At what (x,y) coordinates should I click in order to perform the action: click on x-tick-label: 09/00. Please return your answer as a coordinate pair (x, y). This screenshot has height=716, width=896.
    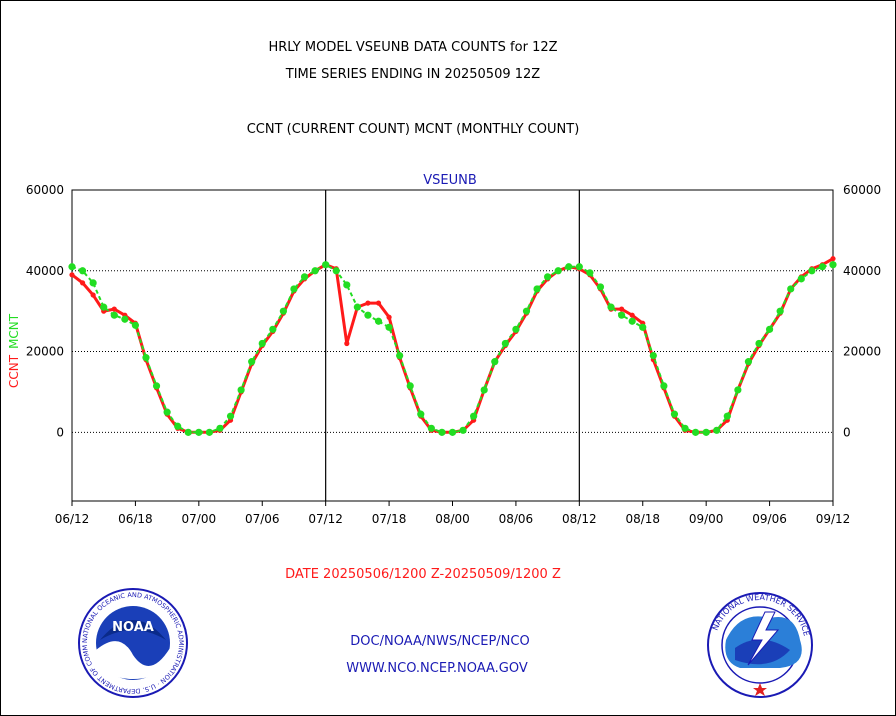
    Looking at the image, I should click on (706, 519).